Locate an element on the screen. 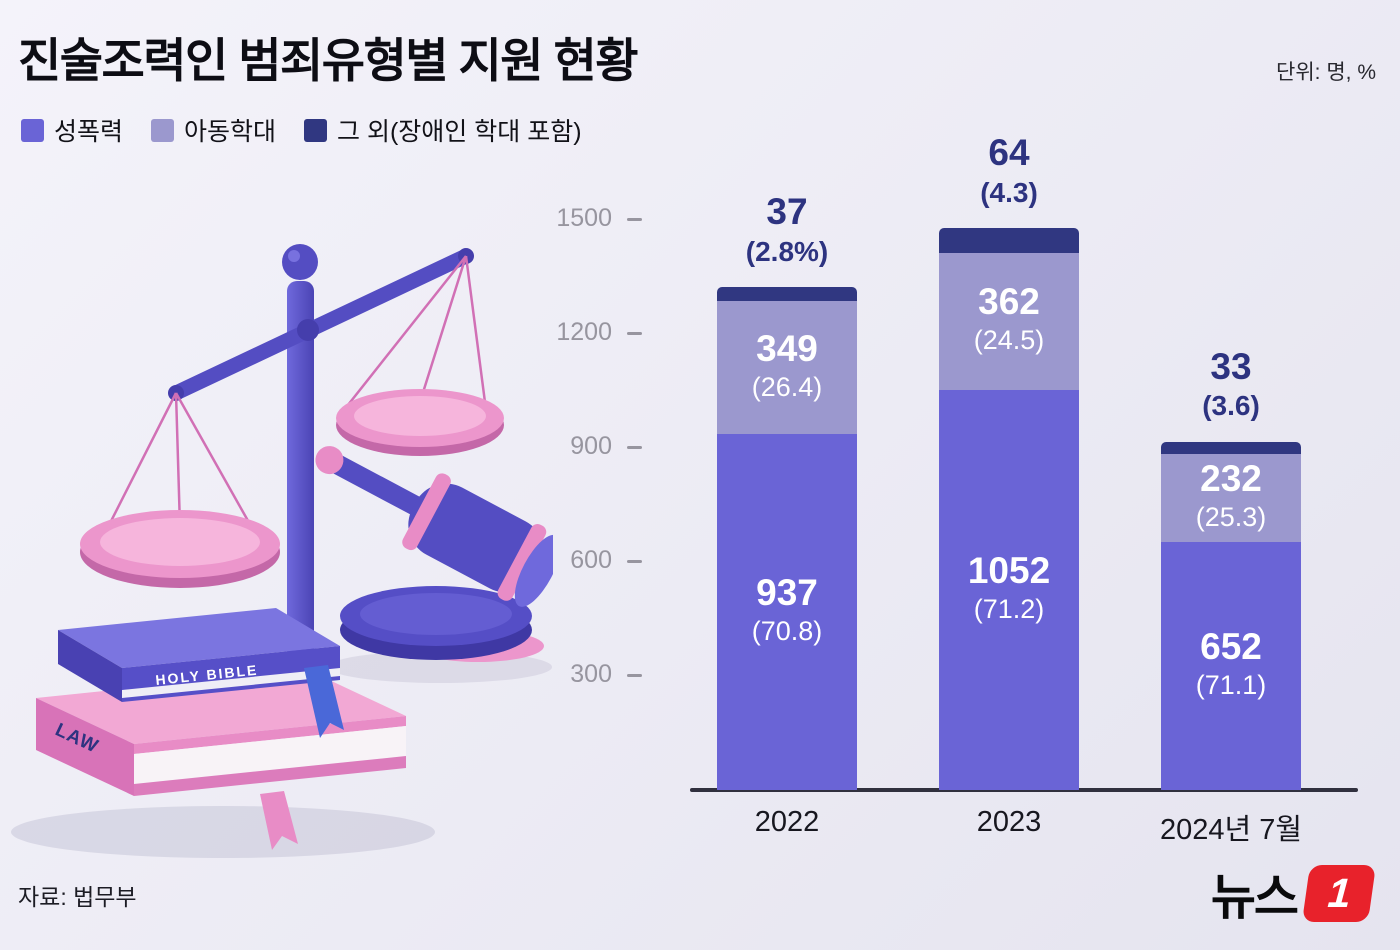 Image resolution: width=1400 pixels, height=950 pixels. page-title: 진술조력인 범죄유형별 지원 현황 is located at coordinates (328, 60).